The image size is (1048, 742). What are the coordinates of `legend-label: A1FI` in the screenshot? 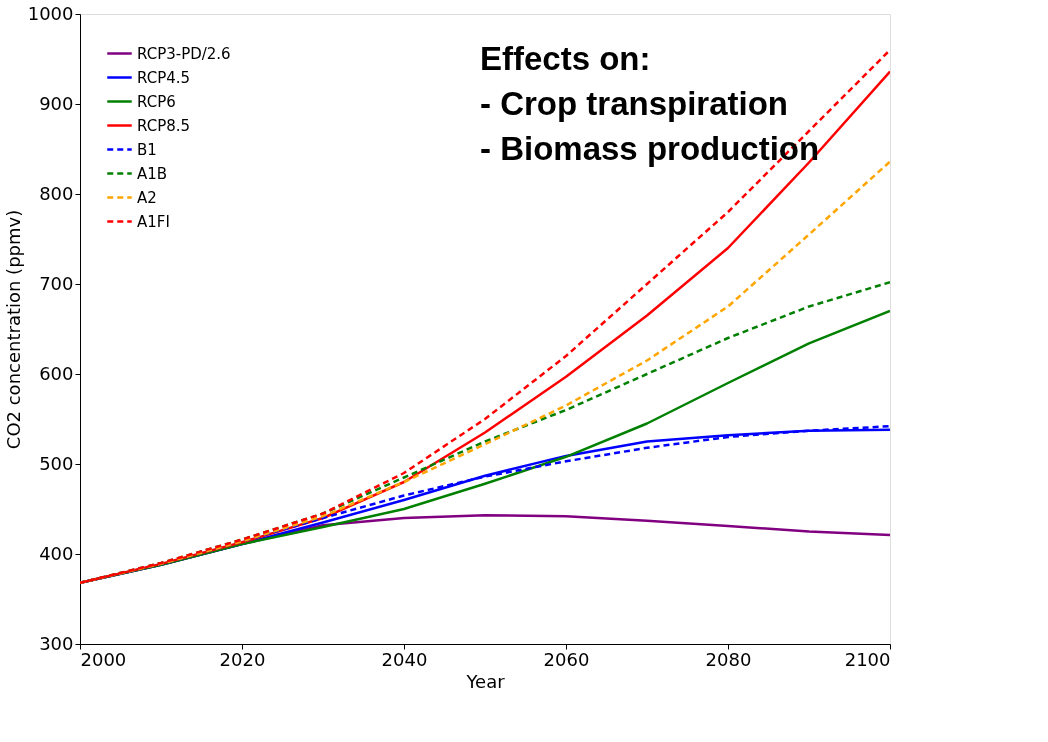 It's located at (153, 221).